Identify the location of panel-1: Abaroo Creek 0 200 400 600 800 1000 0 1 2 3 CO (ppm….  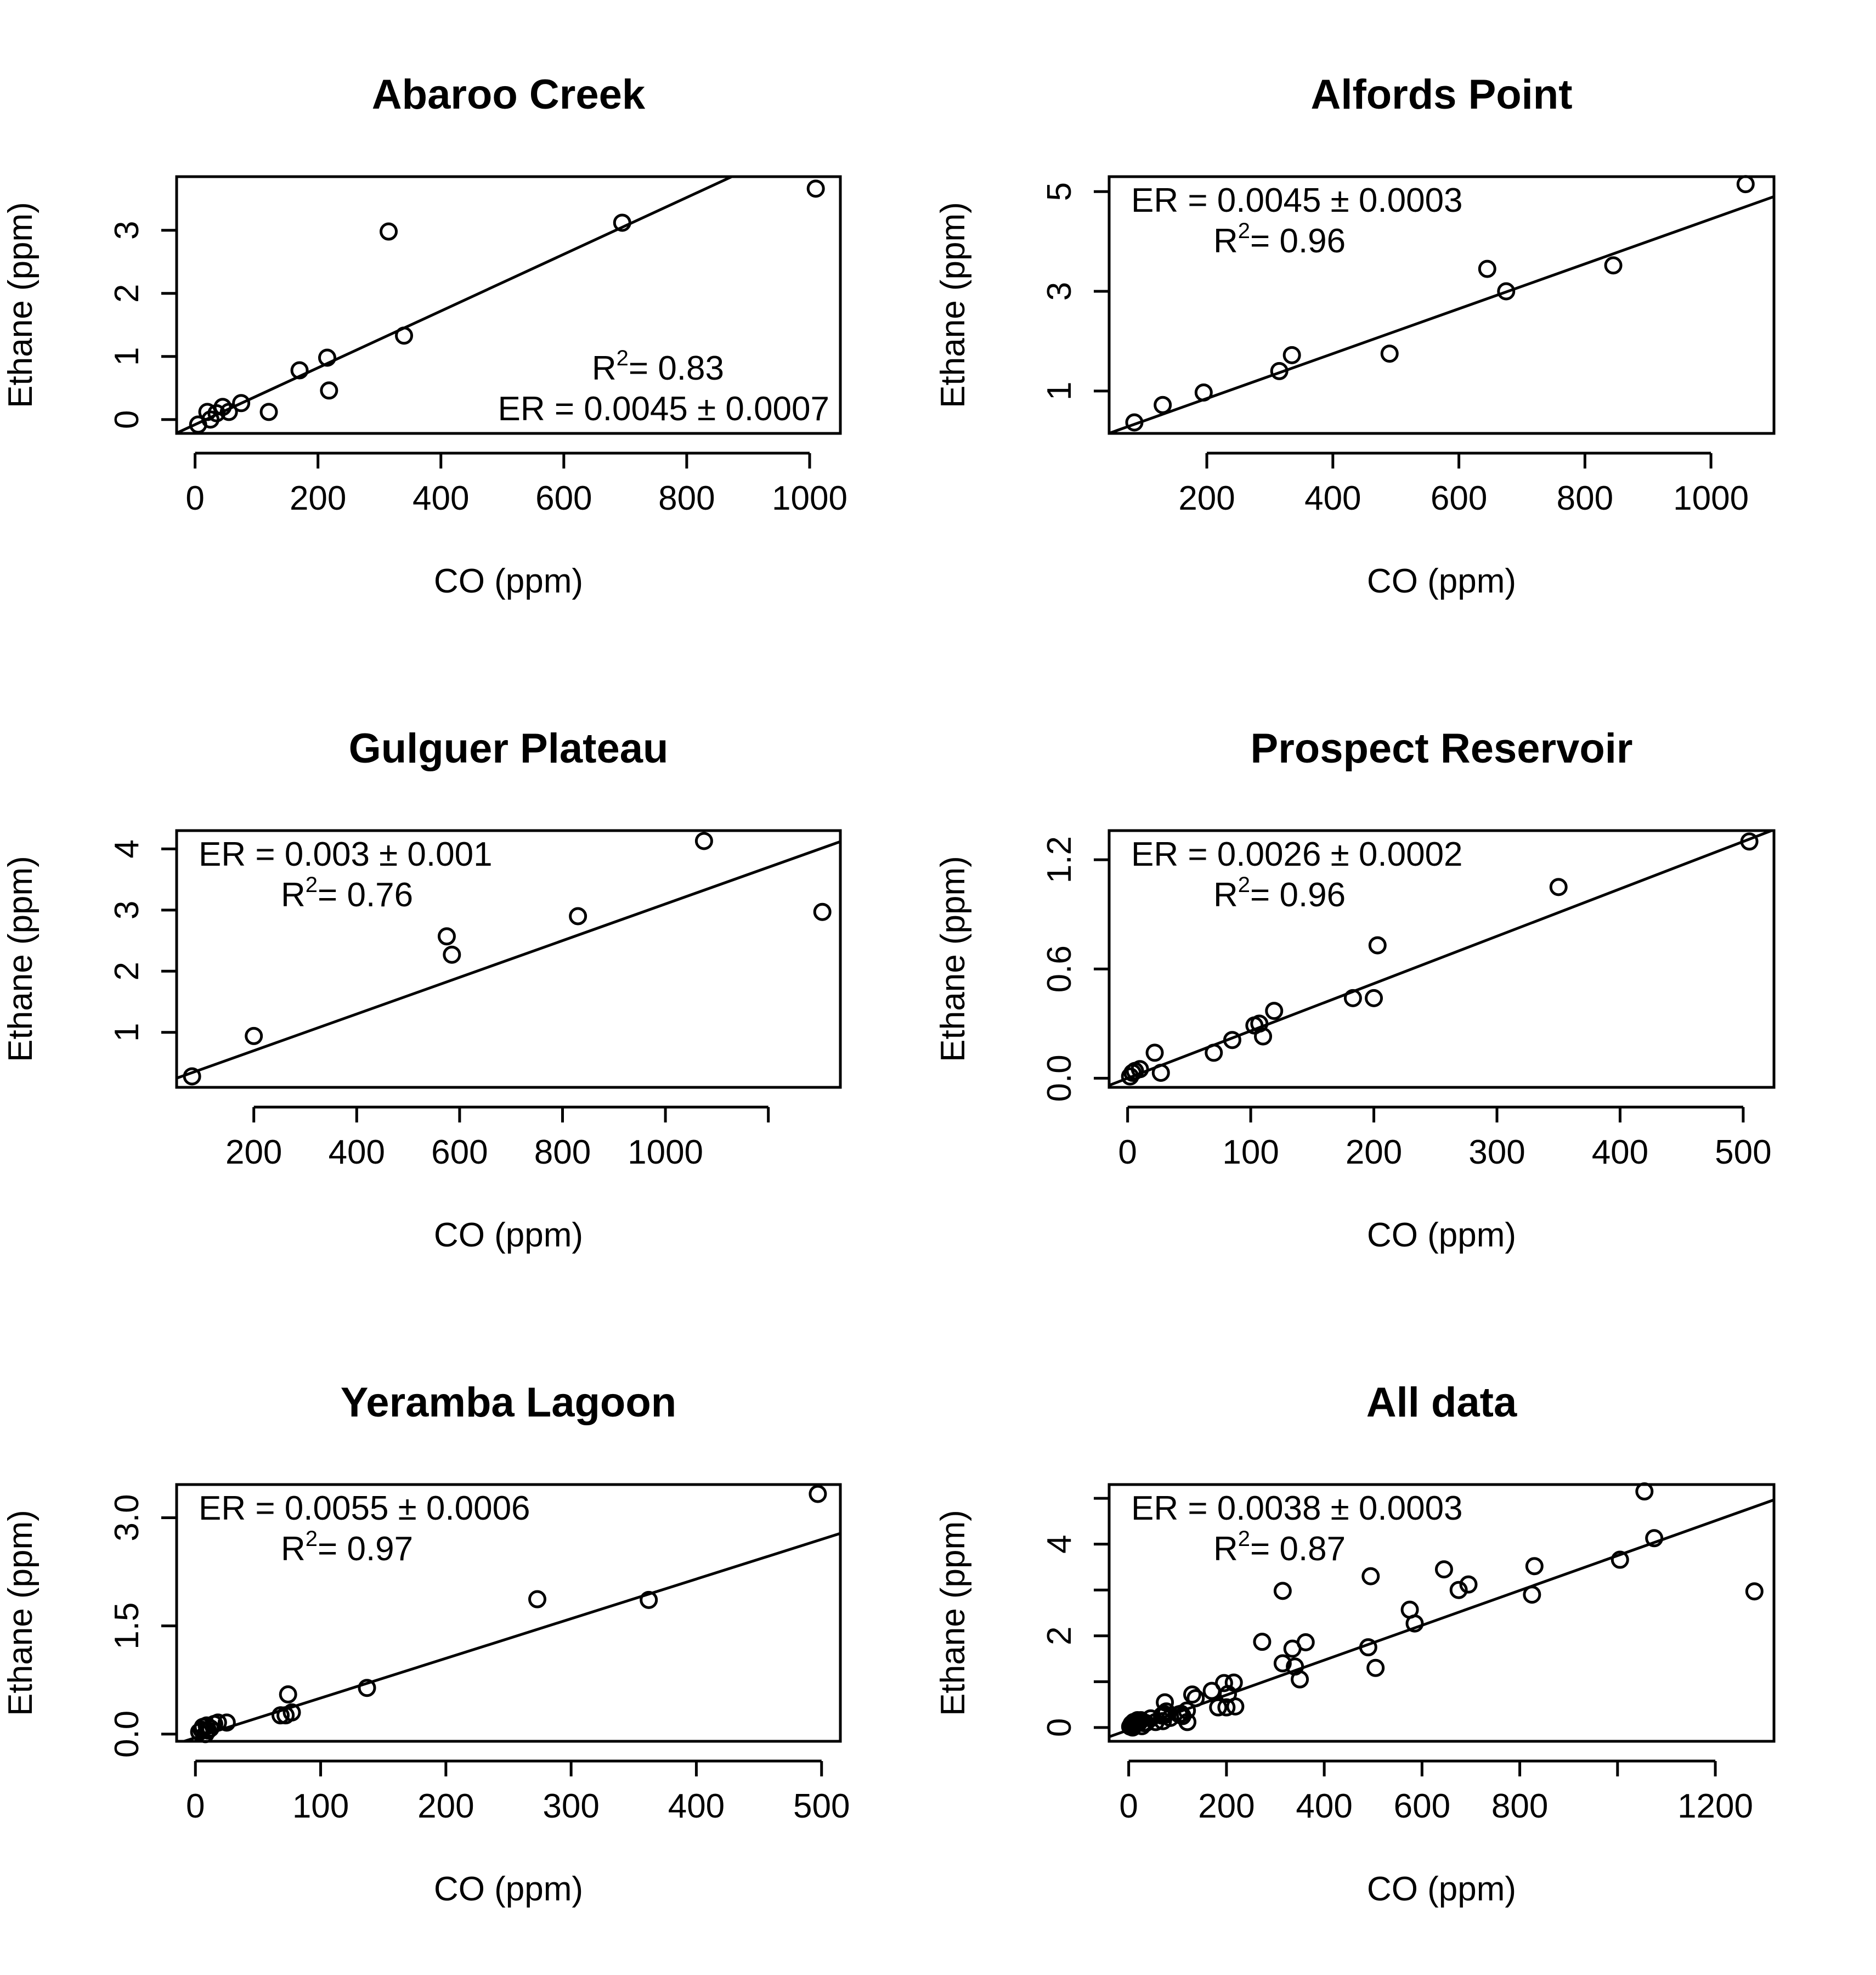
(424, 336).